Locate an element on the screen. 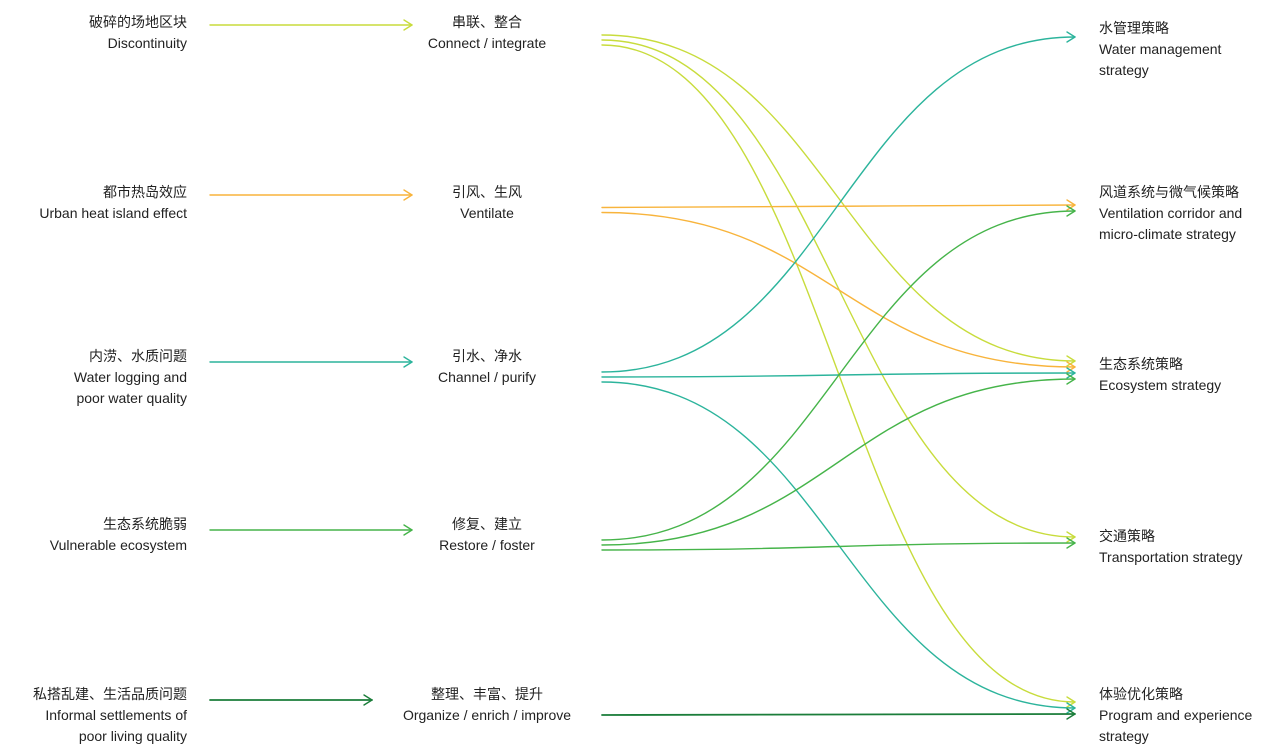 This screenshot has height=744, width=1267. strategy-label-cn: 体验优化策略 is located at coordinates (1141, 694).